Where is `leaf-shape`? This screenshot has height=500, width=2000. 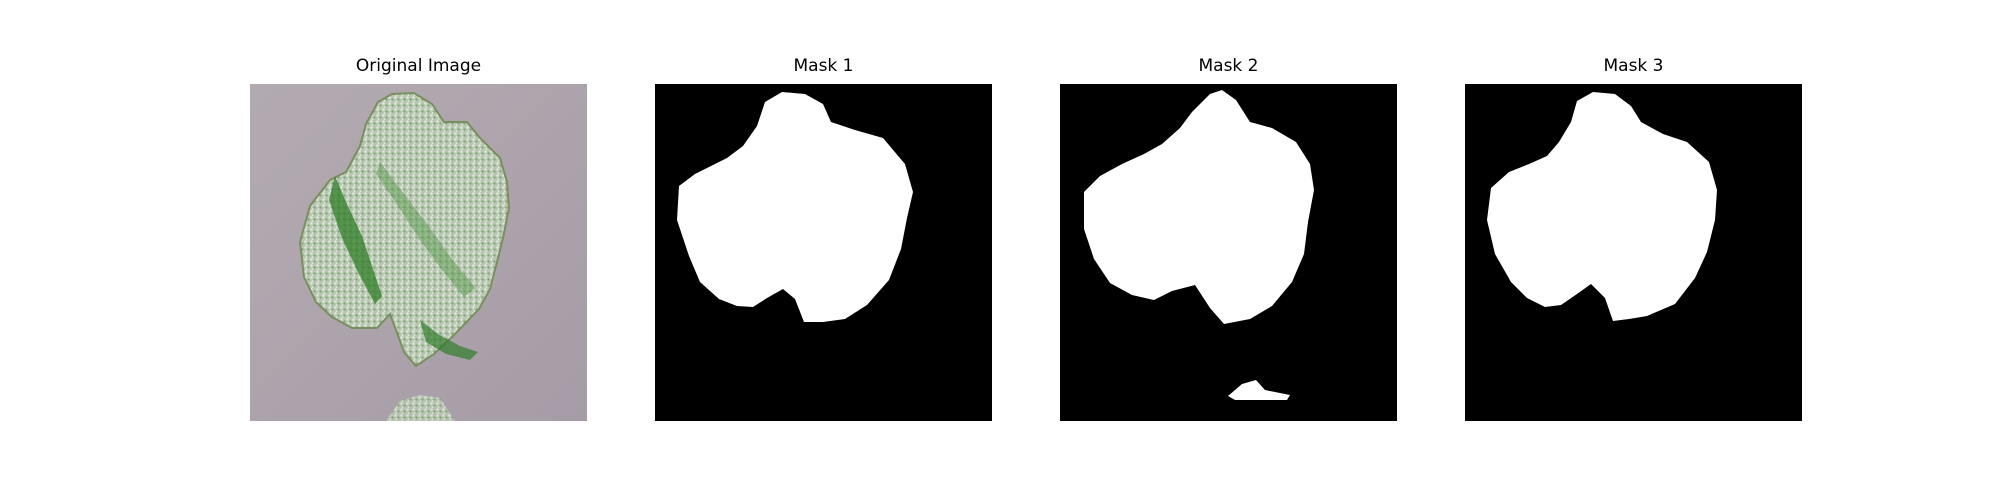
leaf-shape is located at coordinates (404, 229).